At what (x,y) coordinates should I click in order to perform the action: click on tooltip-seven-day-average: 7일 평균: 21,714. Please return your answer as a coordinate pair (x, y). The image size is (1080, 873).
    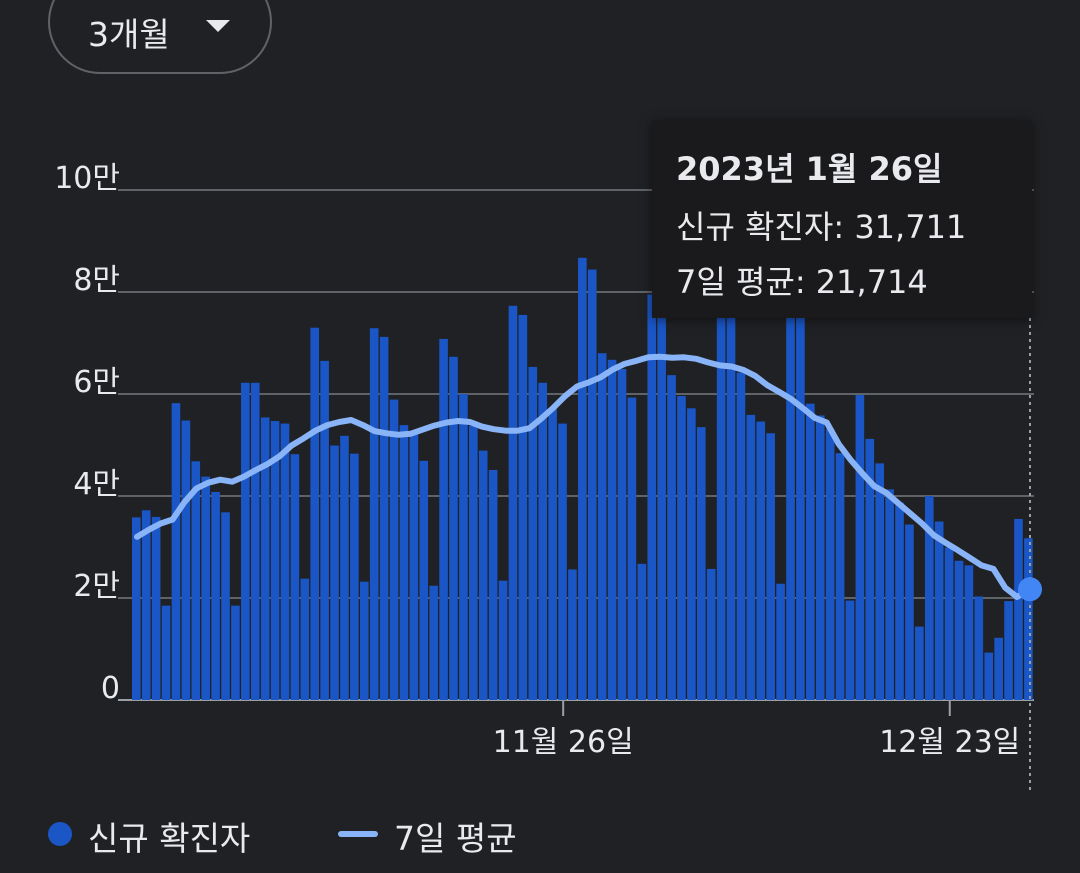
    Looking at the image, I should click on (802, 282).